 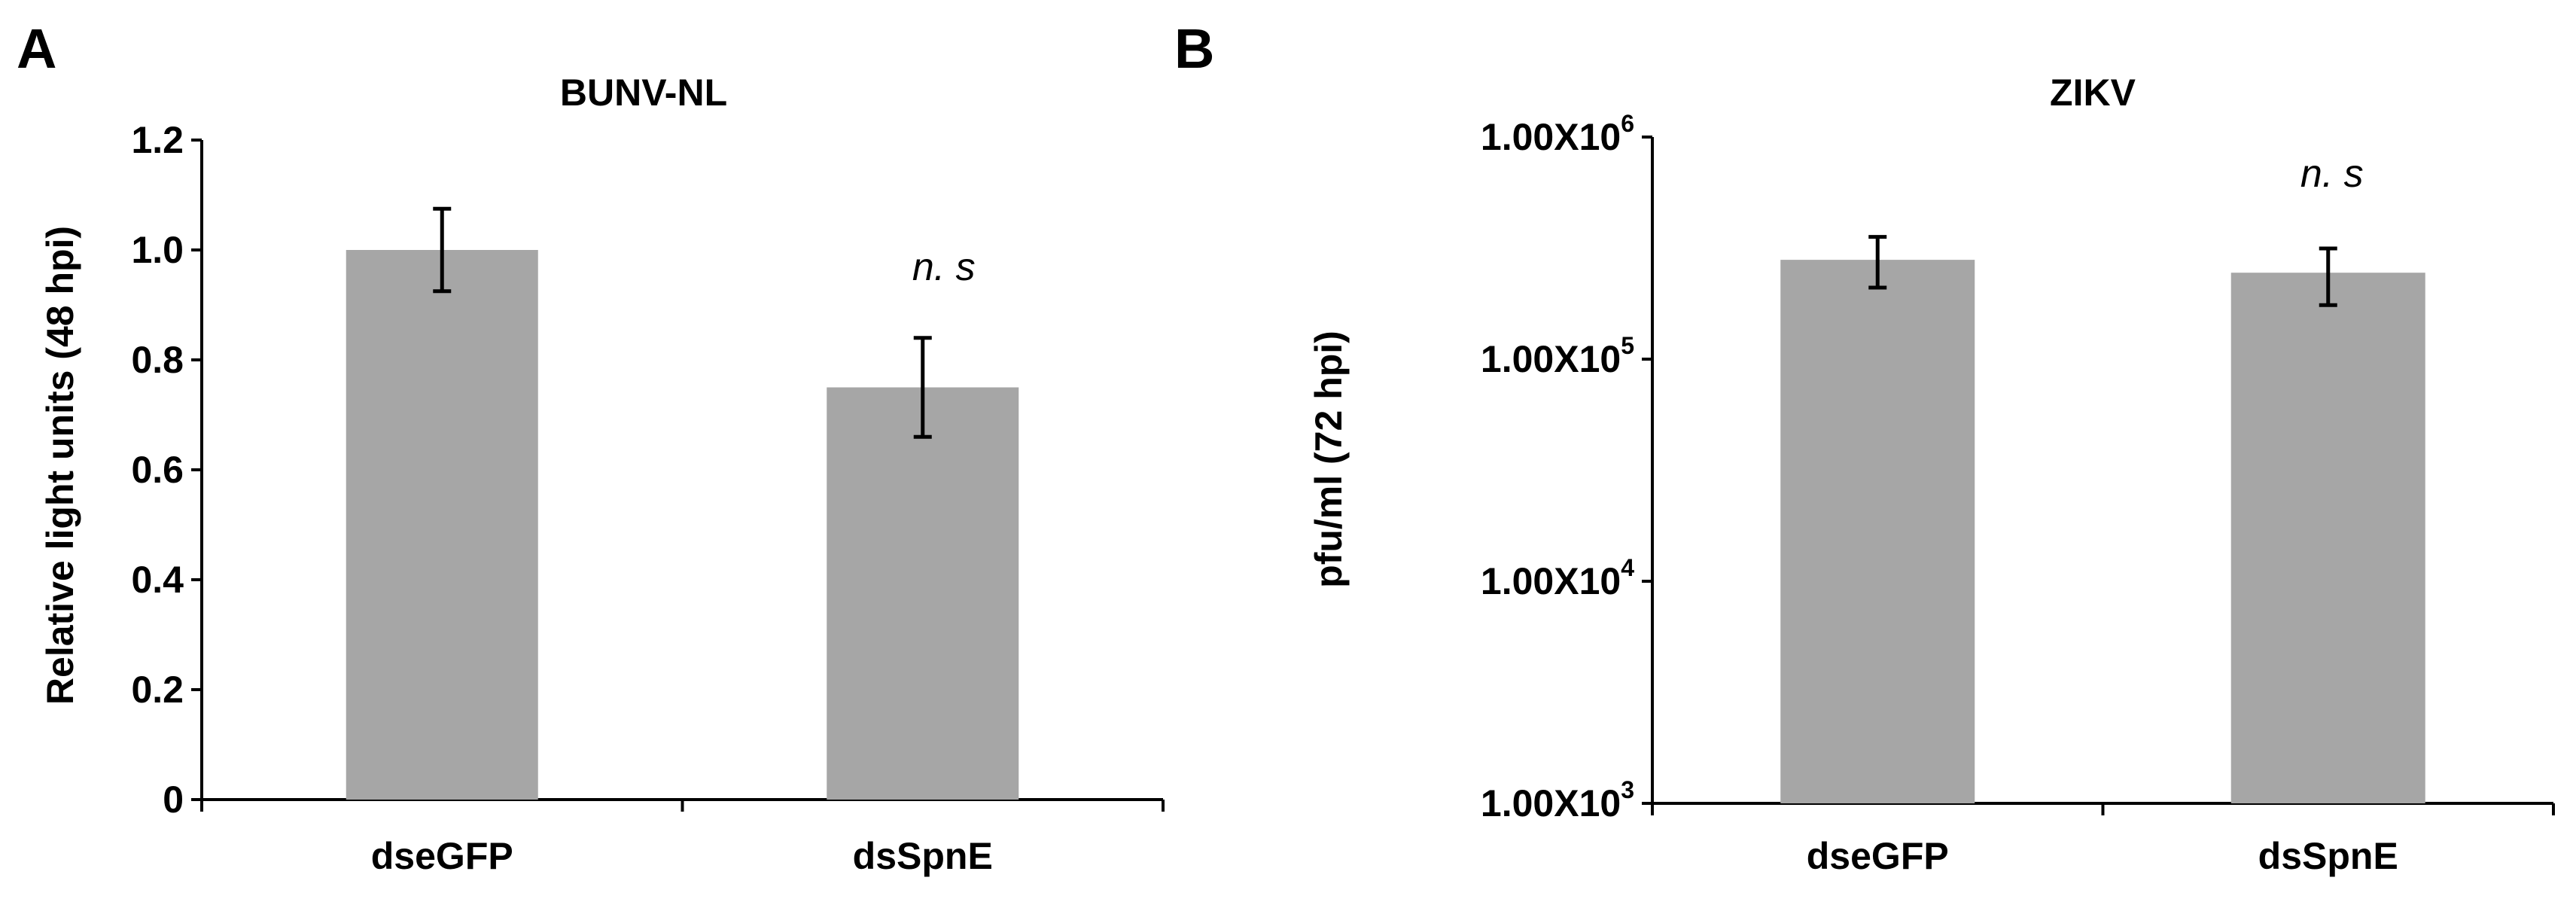 I want to click on y-tick-label: 0.4, so click(x=157, y=580).